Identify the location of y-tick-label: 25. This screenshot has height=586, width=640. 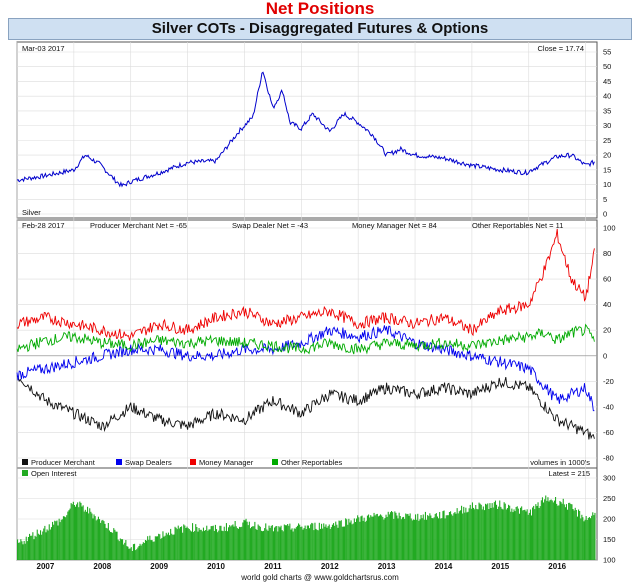
(607, 140).